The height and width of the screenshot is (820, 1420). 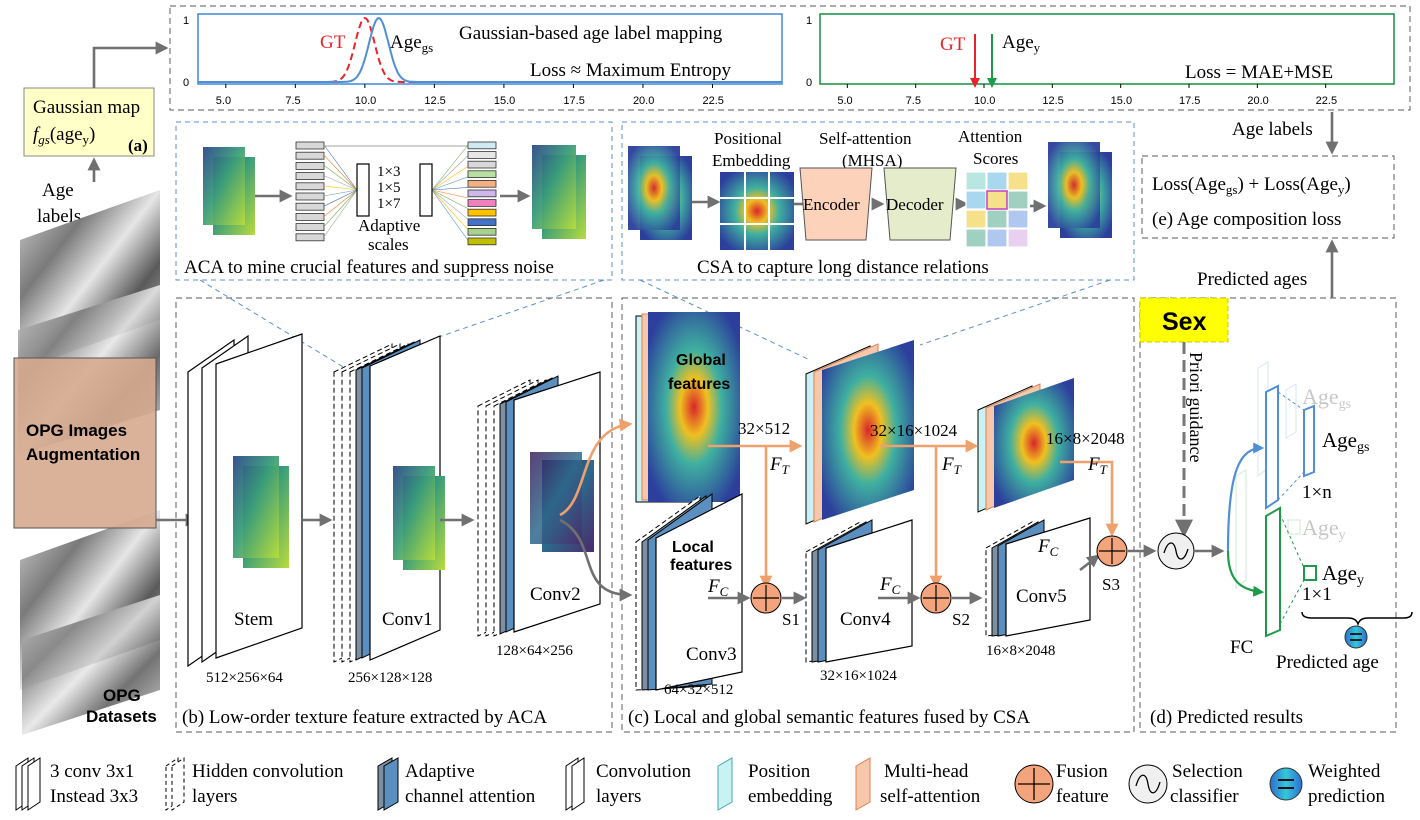 I want to click on conv5-label: Conv5, so click(x=1041, y=596).